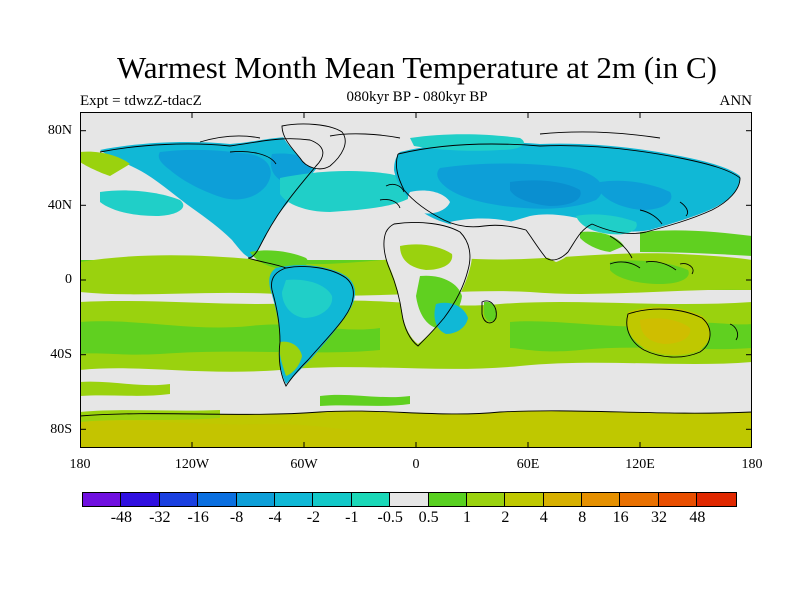 The image size is (800, 600). Describe the element at coordinates (214, 174) in the screenshot. I see `north-america-core` at that location.